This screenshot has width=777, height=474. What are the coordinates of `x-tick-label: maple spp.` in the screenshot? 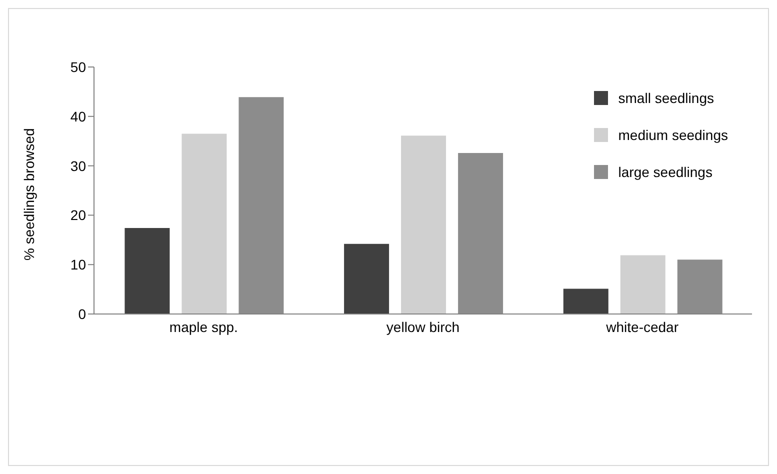 It's located at (203, 326).